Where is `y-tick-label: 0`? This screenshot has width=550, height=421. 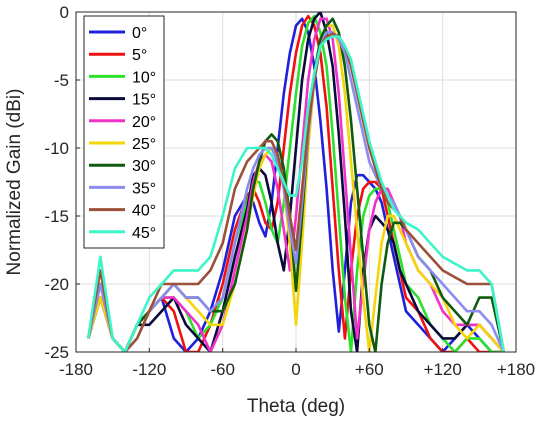
y-tick-label: 0 is located at coordinates (64, 12).